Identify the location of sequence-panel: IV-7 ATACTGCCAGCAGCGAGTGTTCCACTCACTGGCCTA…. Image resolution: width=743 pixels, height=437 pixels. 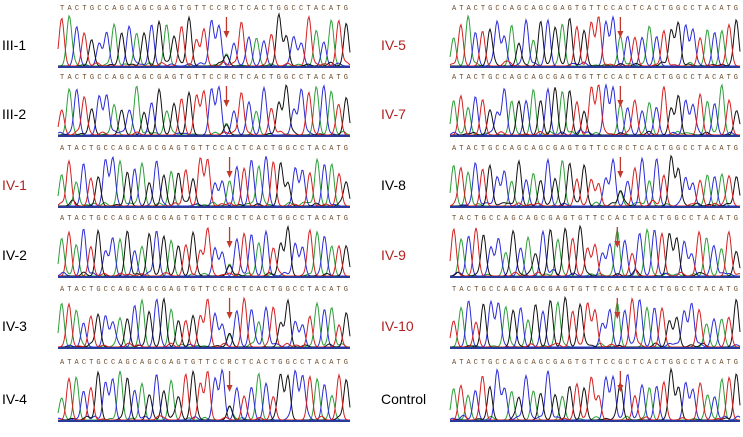
(561, 105).